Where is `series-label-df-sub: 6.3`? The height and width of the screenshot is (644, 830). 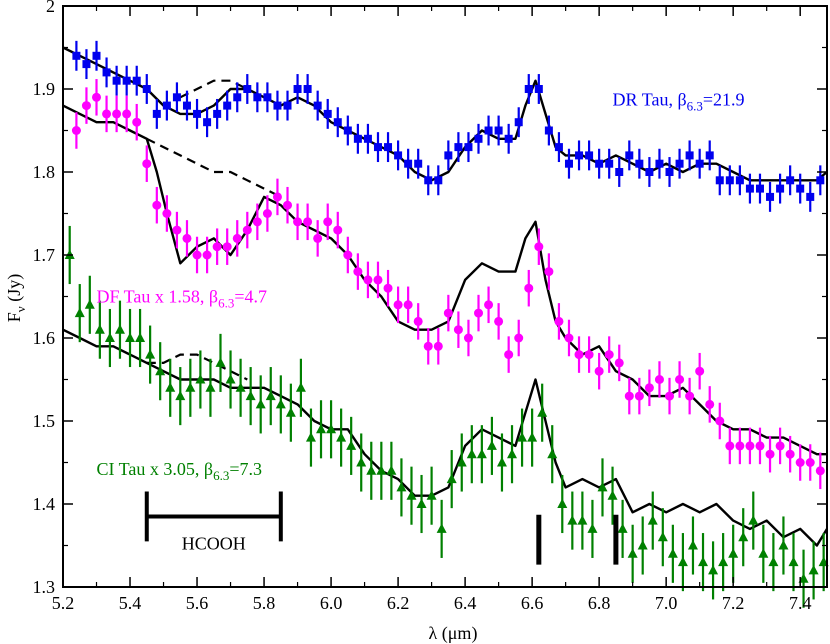
series-label-df-sub: 6.3 is located at coordinates (226, 302).